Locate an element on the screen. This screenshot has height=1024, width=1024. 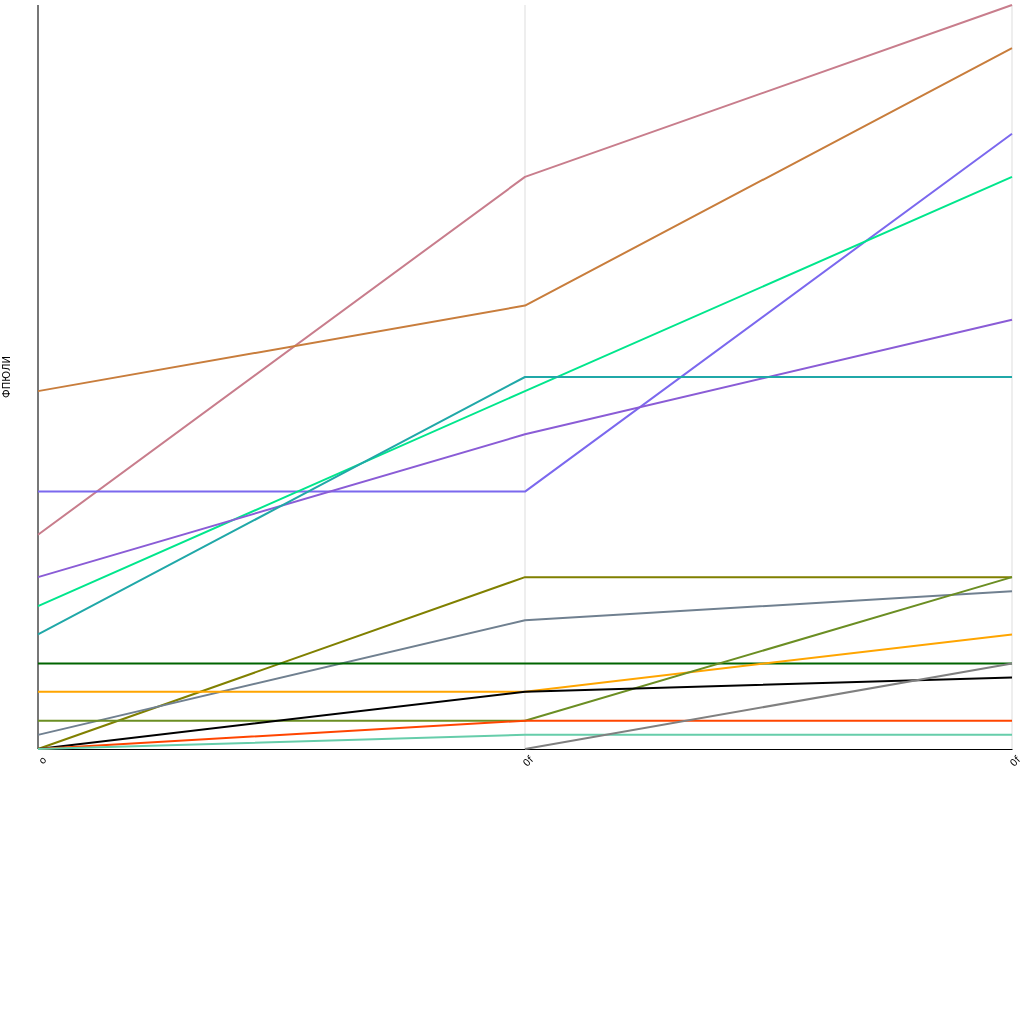
x-tick-label: o is located at coordinates (42, 760).